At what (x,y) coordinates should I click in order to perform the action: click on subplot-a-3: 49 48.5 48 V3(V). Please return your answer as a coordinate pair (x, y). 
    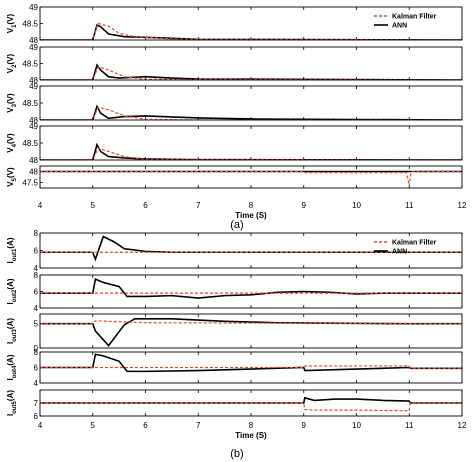
    Looking at the image, I should click on (234, 103).